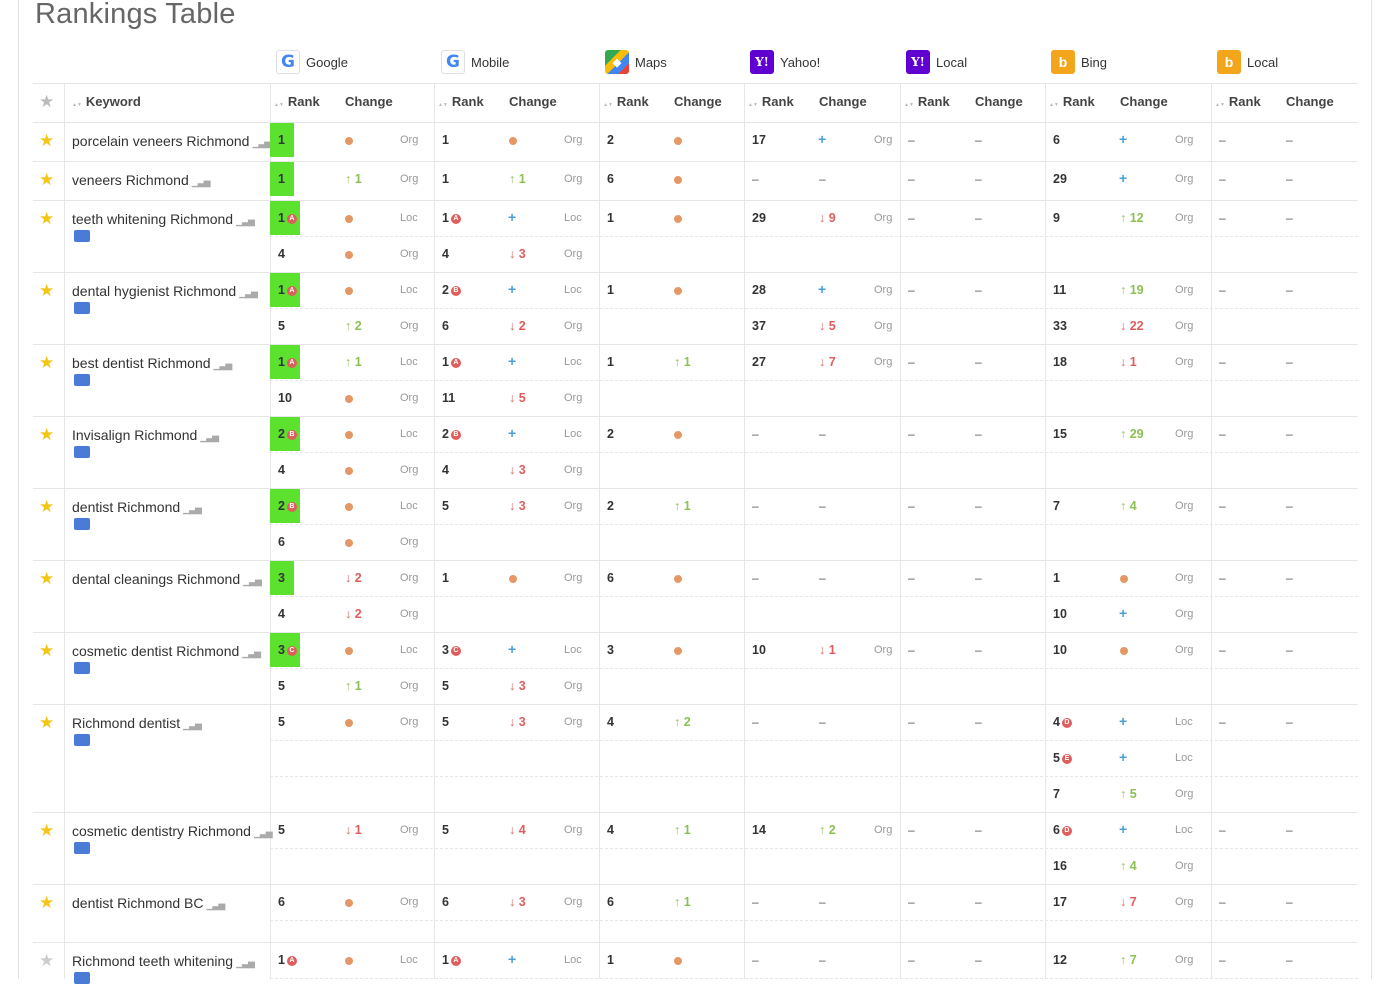 This screenshot has height=984, width=1391. I want to click on keyword-label: cosmetic dentistry Richmond ▁▃▅, so click(172, 831).